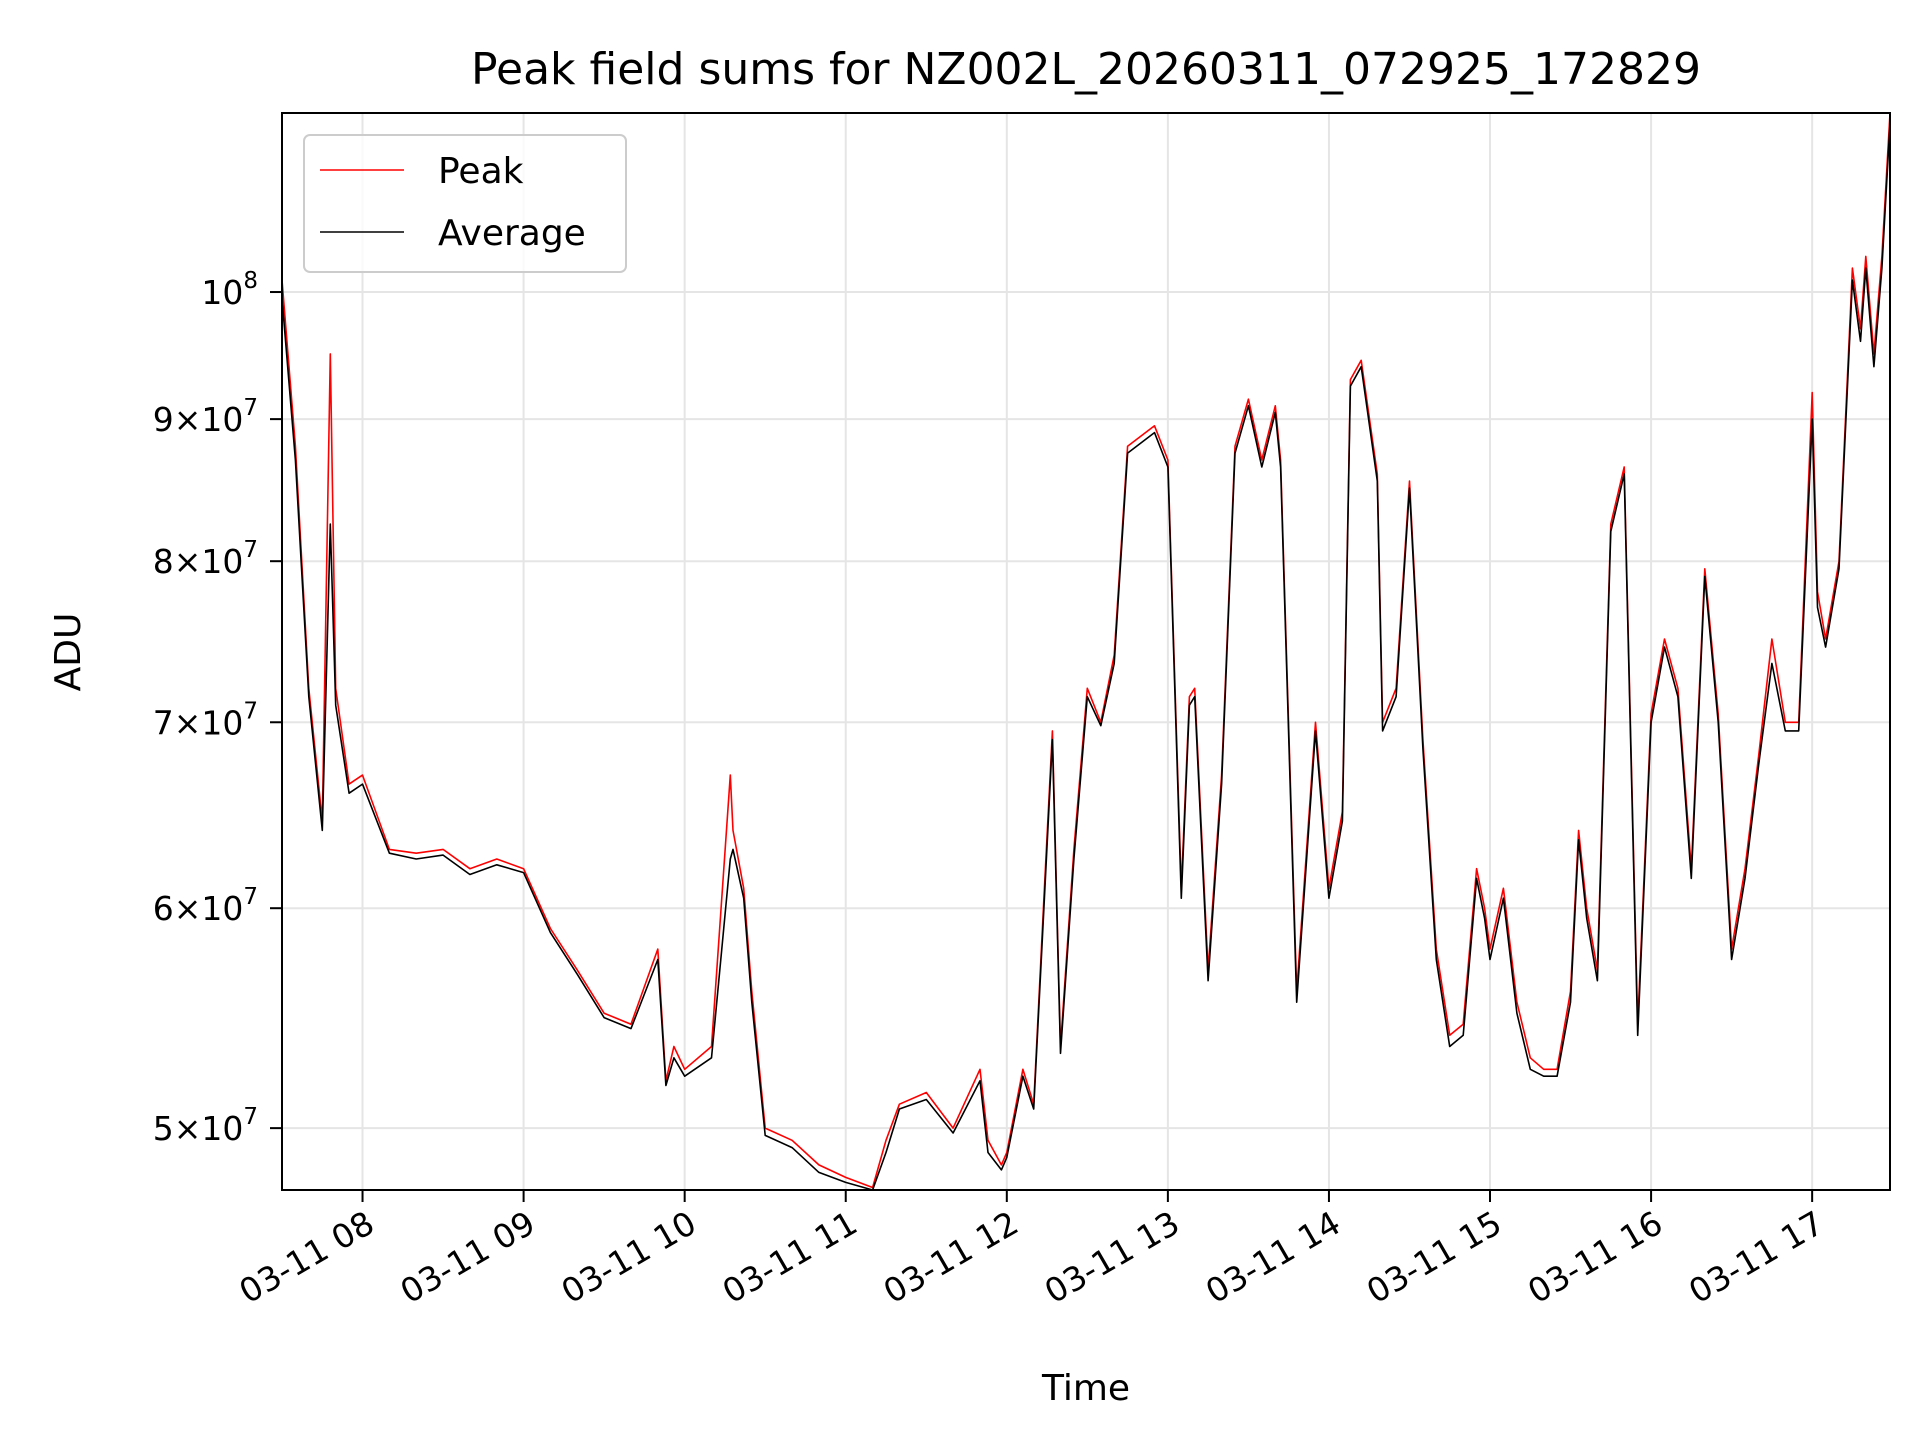 The image size is (1920, 1440). What do you see at coordinates (481, 171) in the screenshot?
I see `legend-label-peak: Peak` at bounding box center [481, 171].